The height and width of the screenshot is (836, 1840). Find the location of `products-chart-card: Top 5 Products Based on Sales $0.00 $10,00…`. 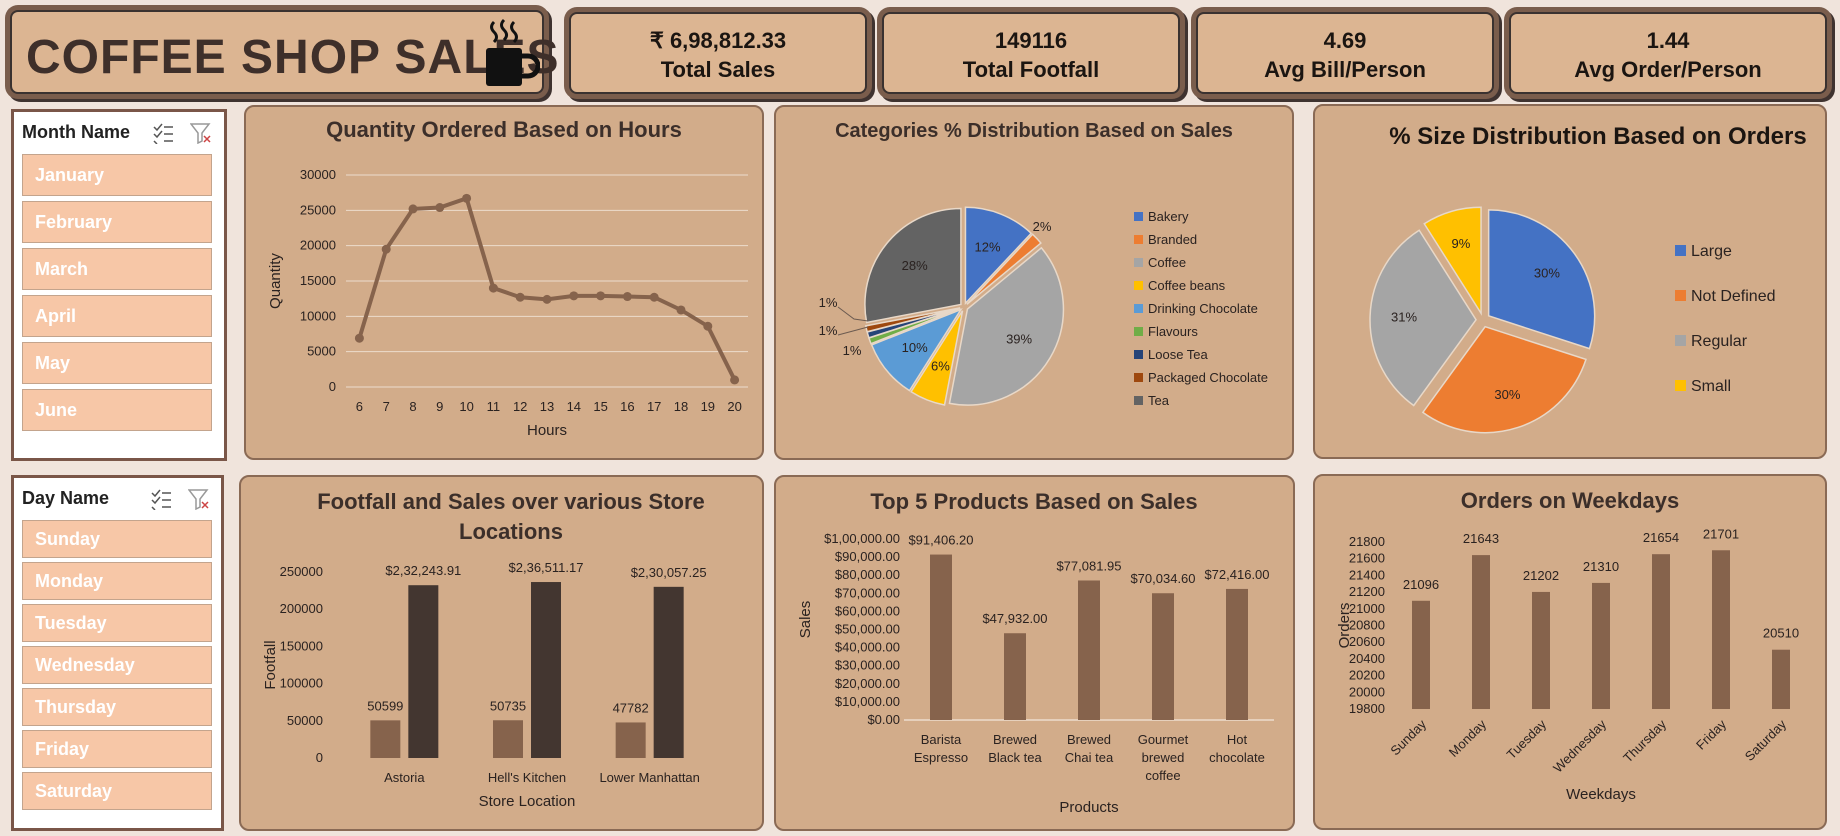

products-chart-card: Top 5 Products Based on Sales $0.00 $10,00… is located at coordinates (1034, 653).